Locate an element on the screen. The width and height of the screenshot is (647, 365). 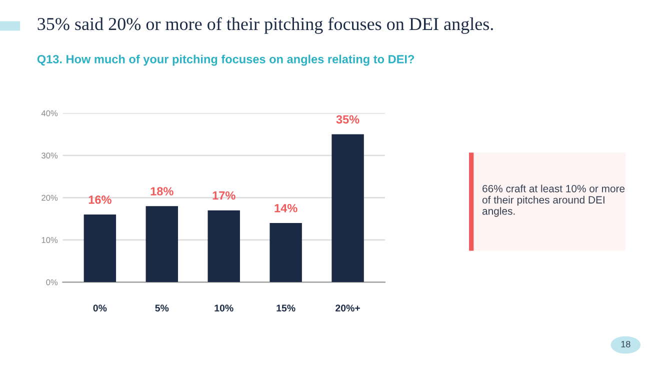
x-tick-label: 5% is located at coordinates (162, 308).